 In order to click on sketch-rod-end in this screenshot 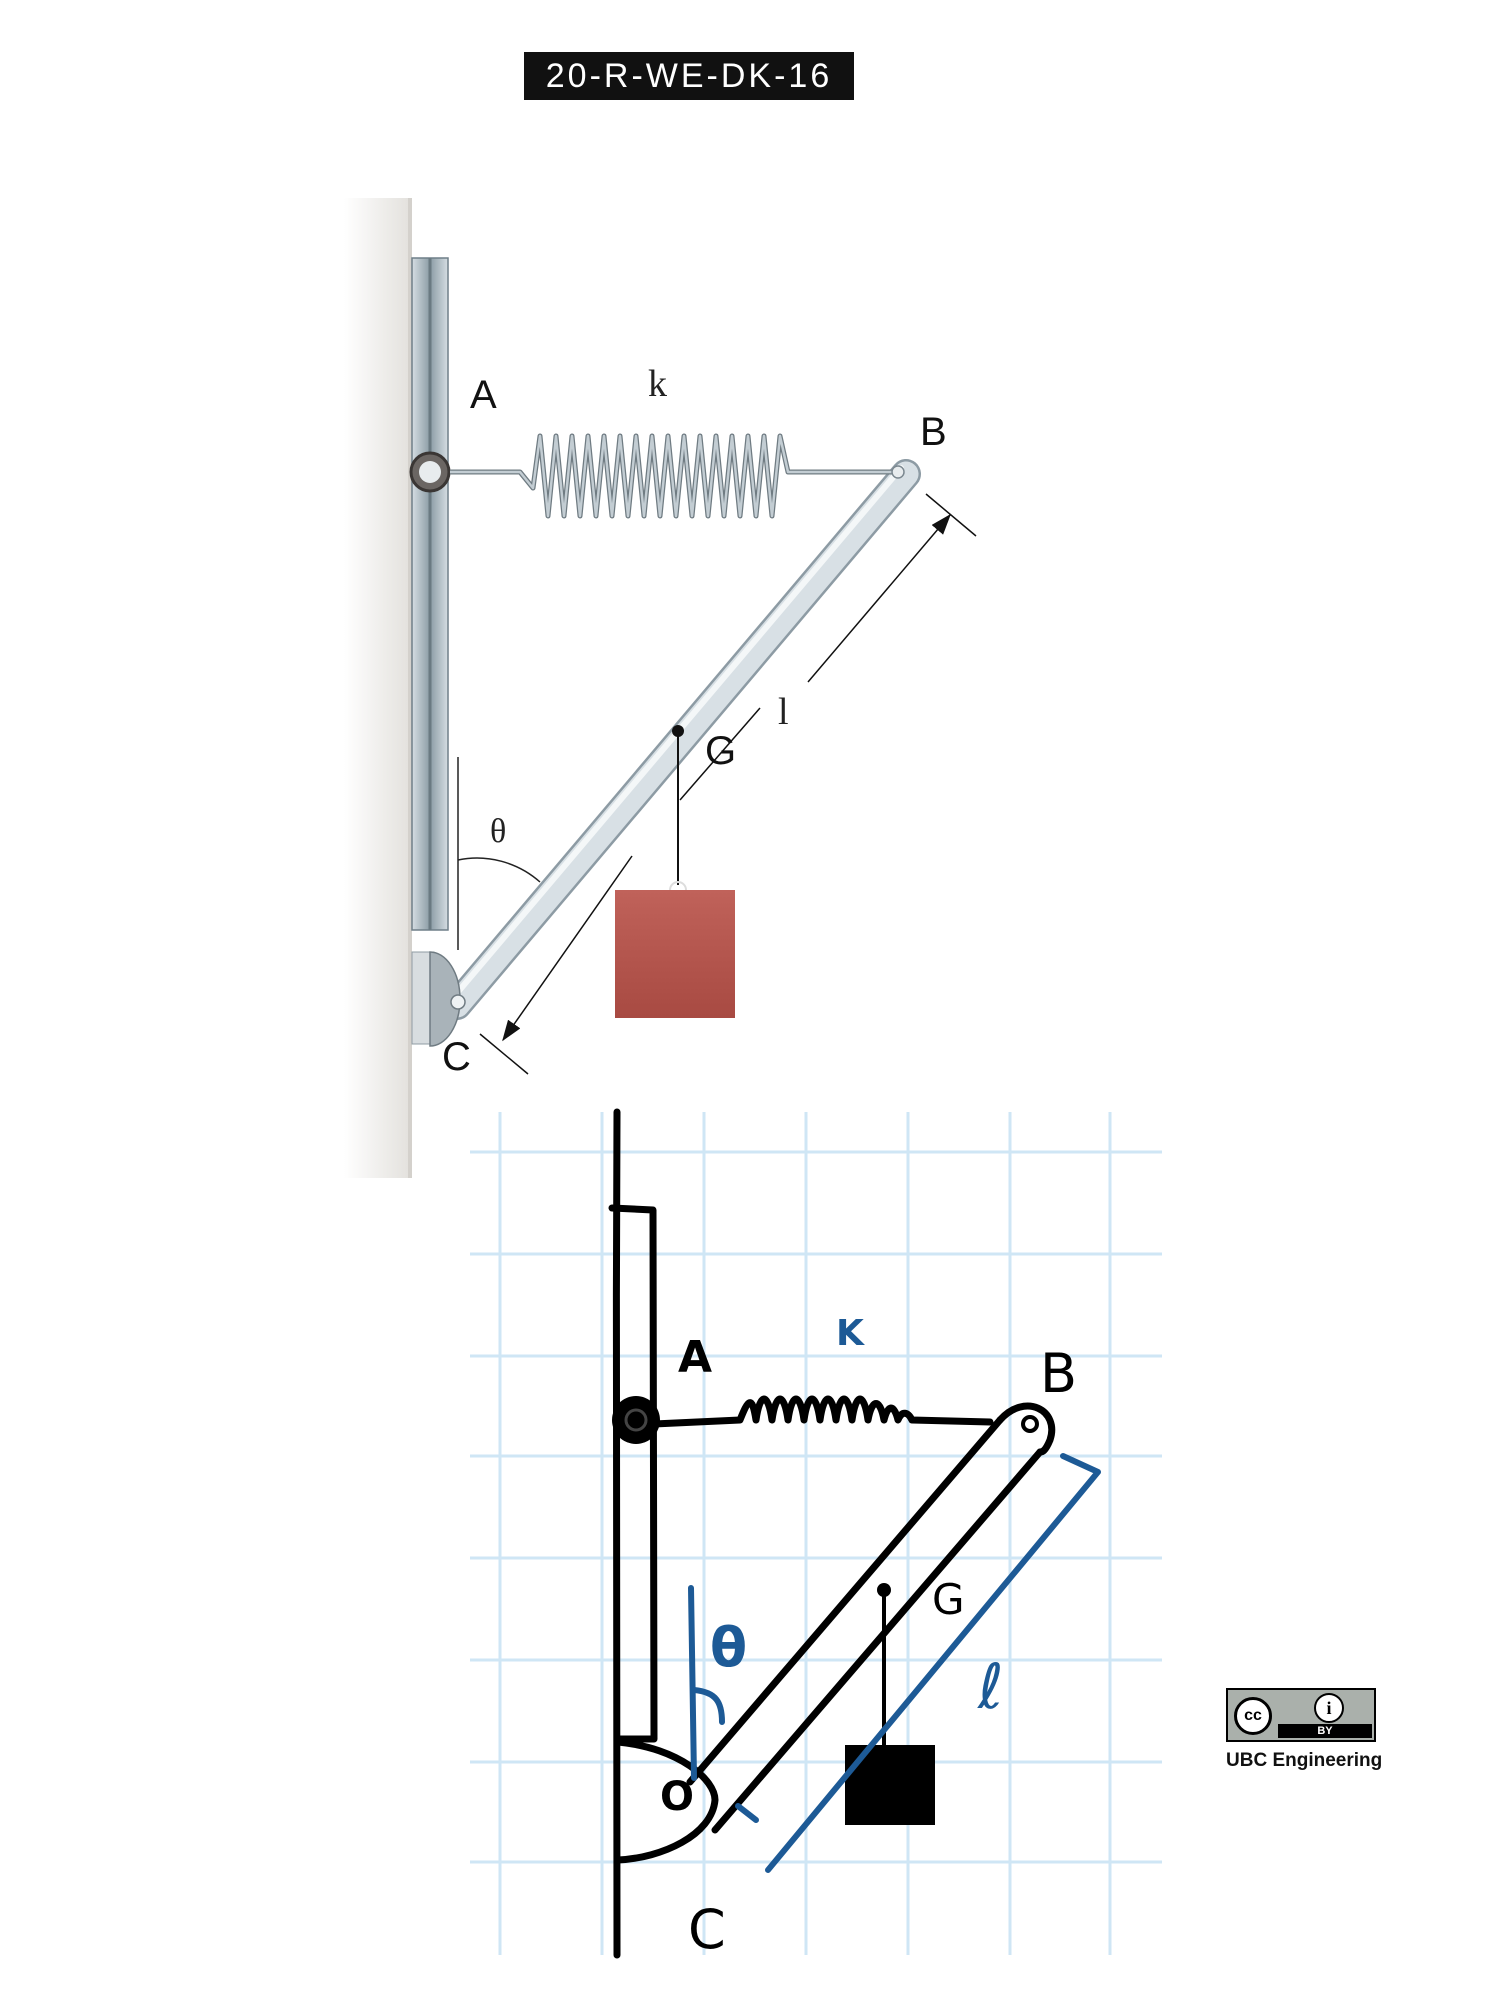, I will do `click(1026, 1429)`.